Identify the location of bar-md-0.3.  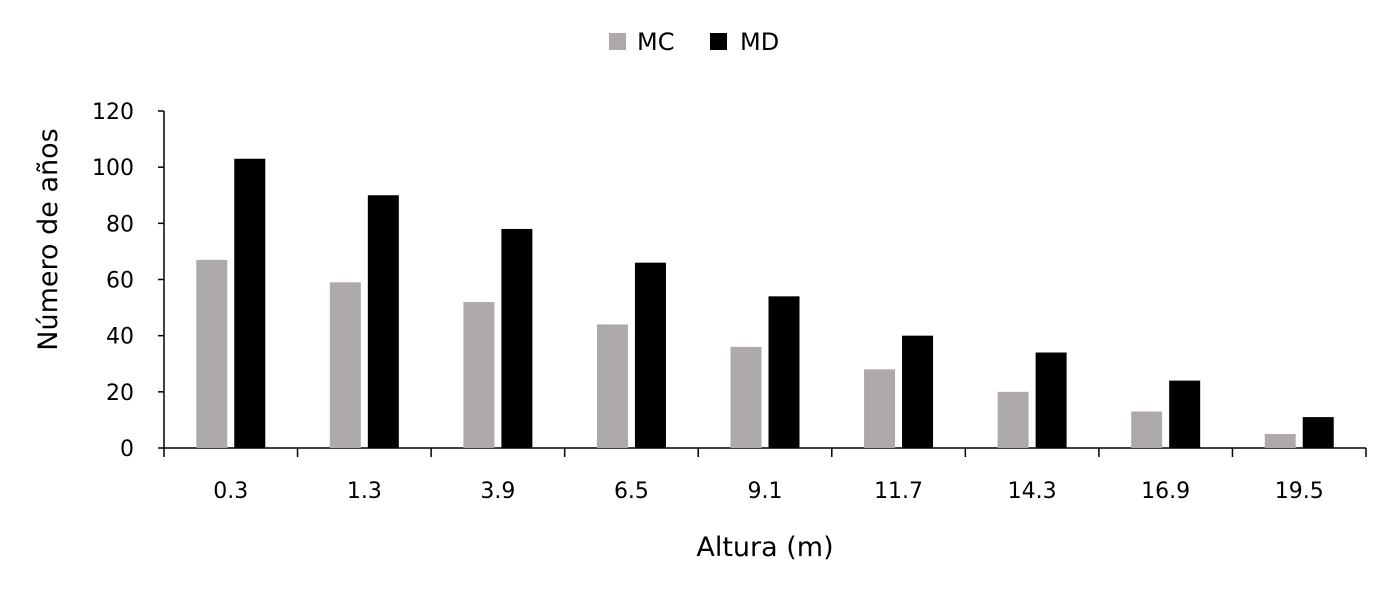
(250, 303).